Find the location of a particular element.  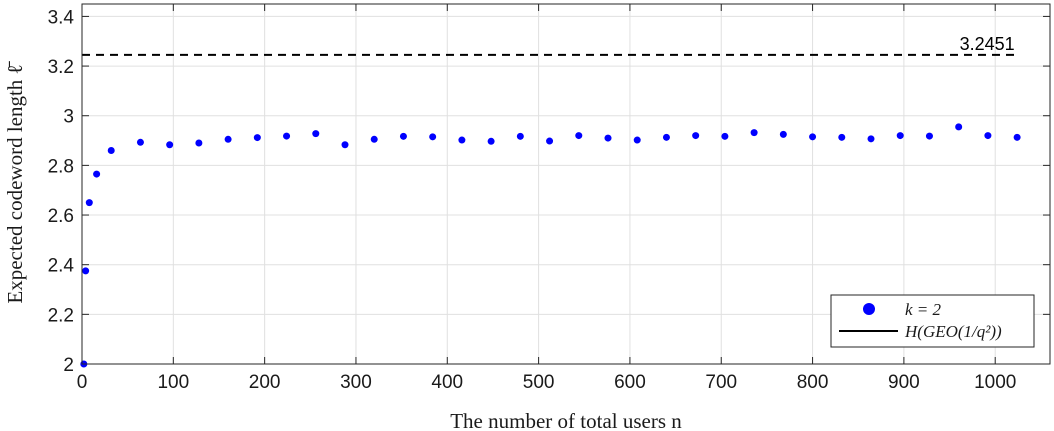

y-tick-label: 3.2 is located at coordinates (61, 67).